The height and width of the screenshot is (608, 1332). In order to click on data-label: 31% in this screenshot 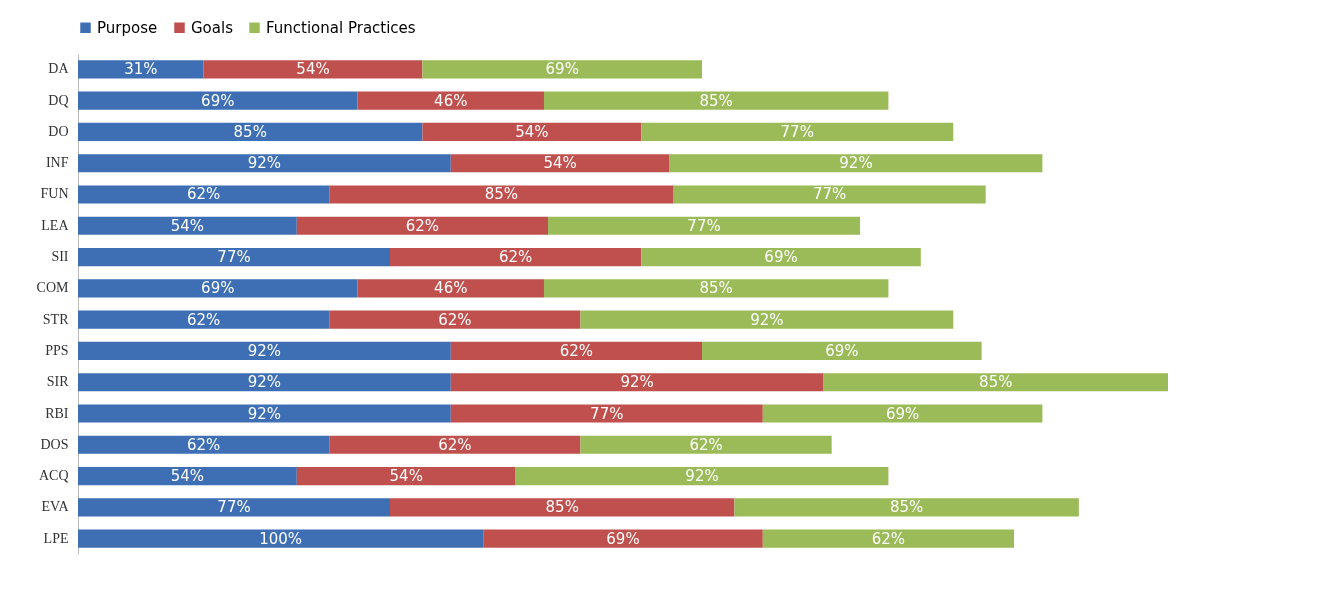, I will do `click(141, 69)`.